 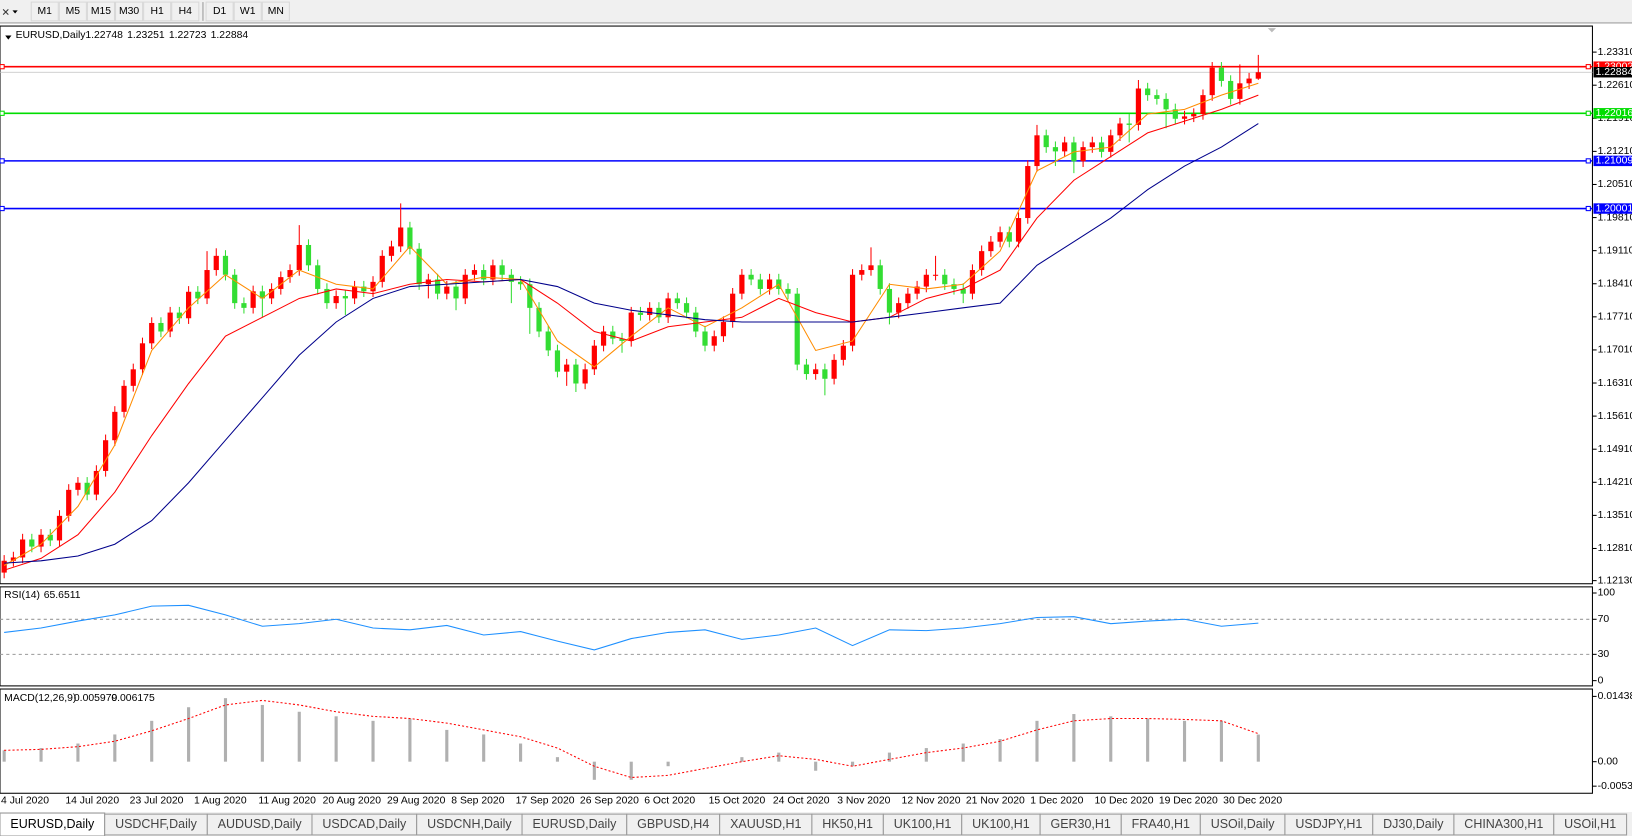 I want to click on price-tick-label: 1.17710, so click(x=1615, y=317).